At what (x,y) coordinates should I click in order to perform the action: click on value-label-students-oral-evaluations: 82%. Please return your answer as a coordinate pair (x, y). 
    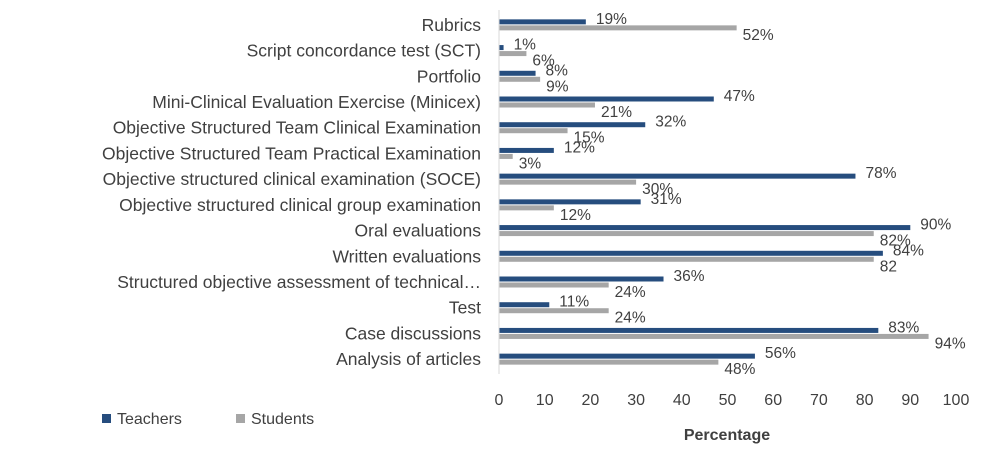
    Looking at the image, I should click on (895, 241).